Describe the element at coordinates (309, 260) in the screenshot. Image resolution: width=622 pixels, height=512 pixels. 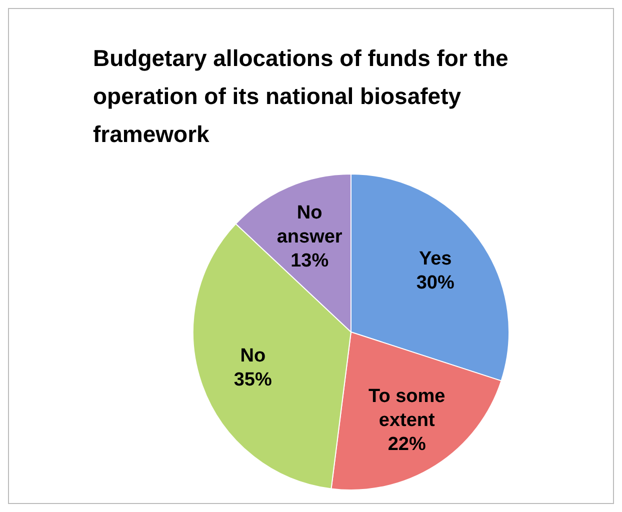
I see `data-label: 13%` at that location.